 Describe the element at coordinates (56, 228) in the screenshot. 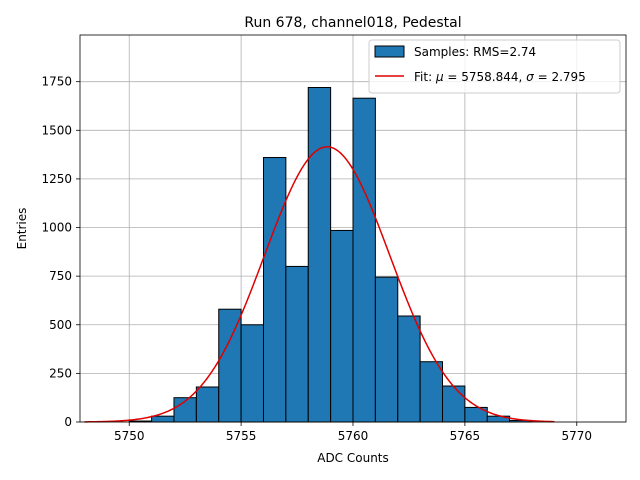

I see `y-tick-label: 1000` at that location.